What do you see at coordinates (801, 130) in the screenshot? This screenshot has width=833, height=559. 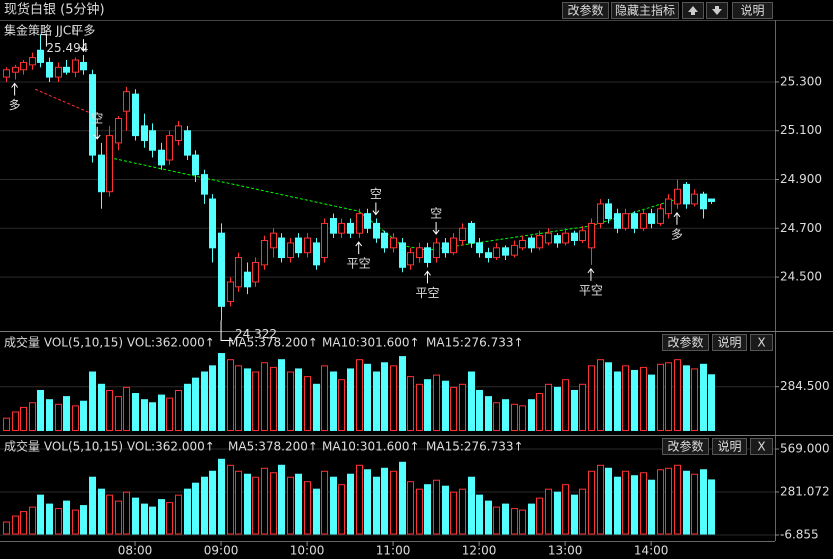 I see `y-tick-label: 25.100` at bounding box center [801, 130].